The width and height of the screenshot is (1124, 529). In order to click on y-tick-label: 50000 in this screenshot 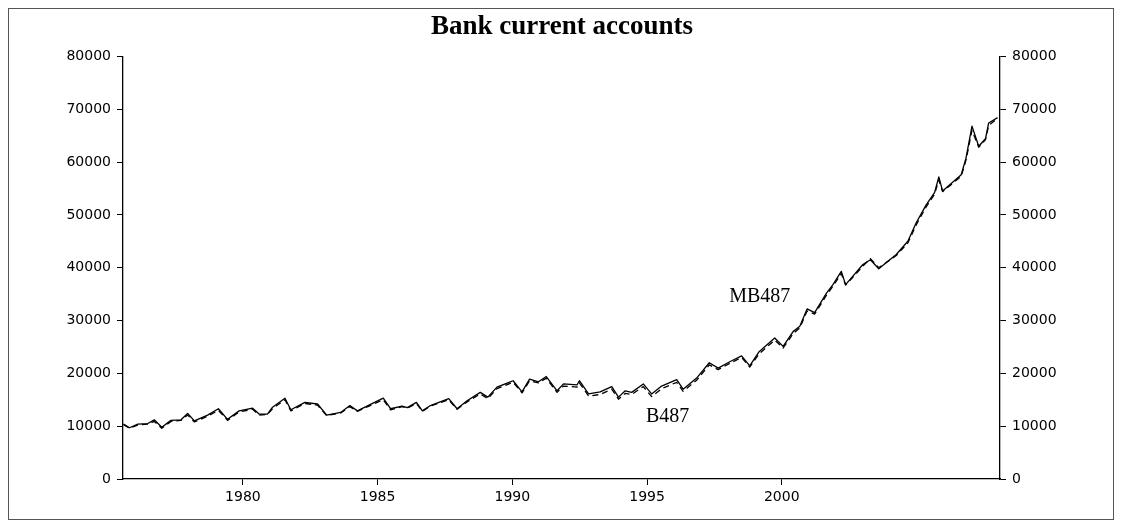, I will do `click(88, 213)`.